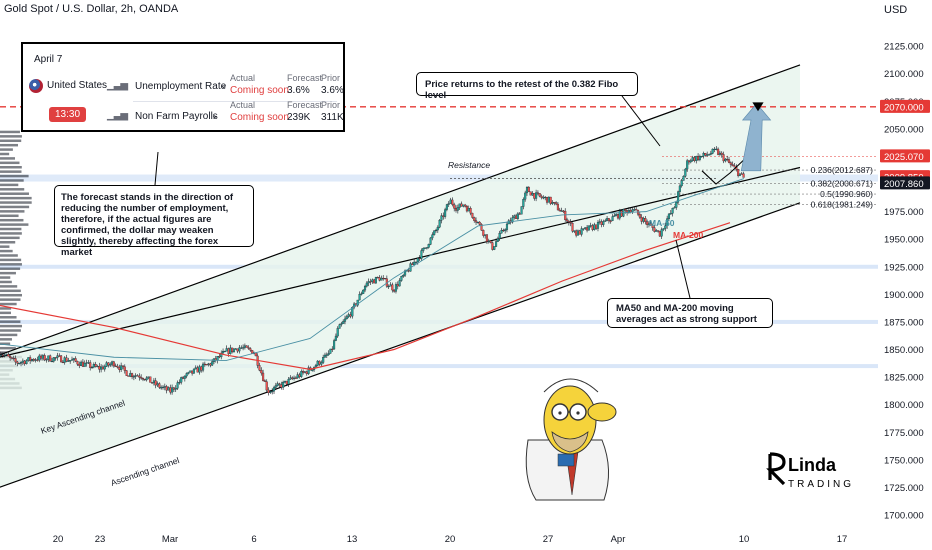 Image resolution: width=932 pixels, height=550 pixels. Describe the element at coordinates (299, 117) in the screenshot. I see `forecast-value: 239K` at that location.